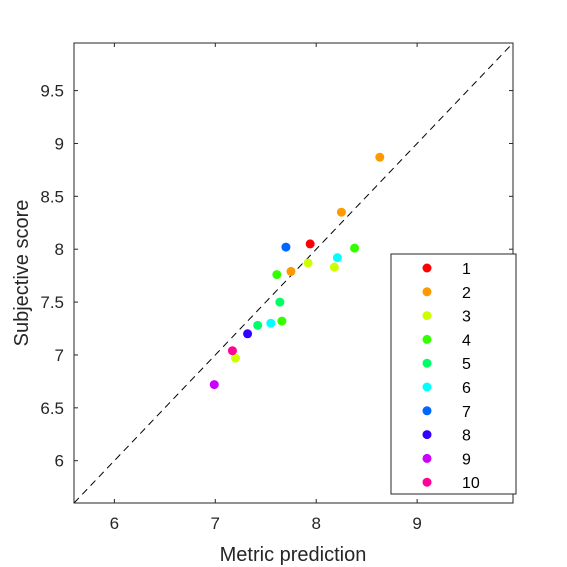 This screenshot has width=567, height=567. I want to click on legend-label-series-7: 7, so click(466, 412).